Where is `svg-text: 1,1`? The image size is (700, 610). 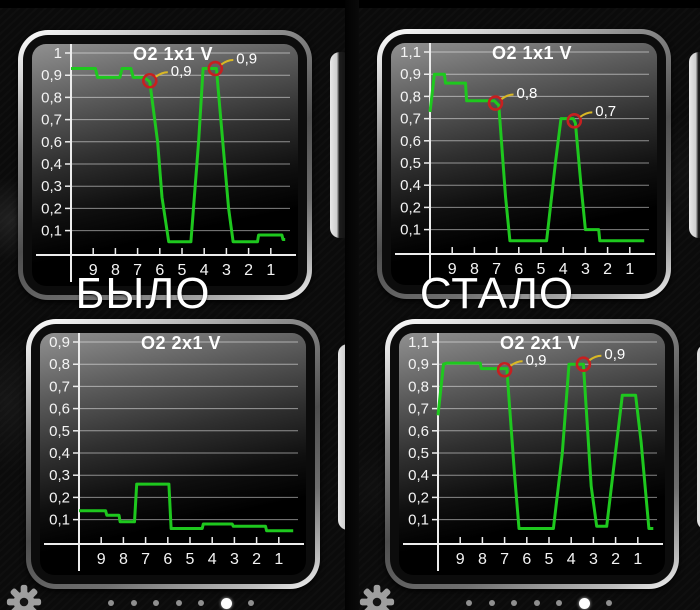 svg-text: 1,1 is located at coordinates (418, 342).